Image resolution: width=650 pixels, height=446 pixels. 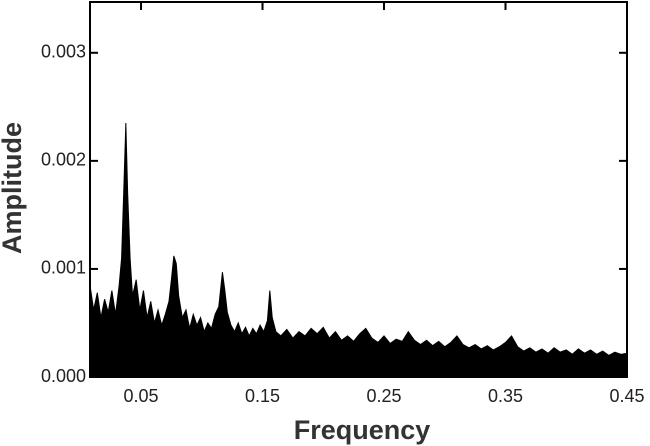 I want to click on x-tick-label: 0.25, so click(x=383, y=396).